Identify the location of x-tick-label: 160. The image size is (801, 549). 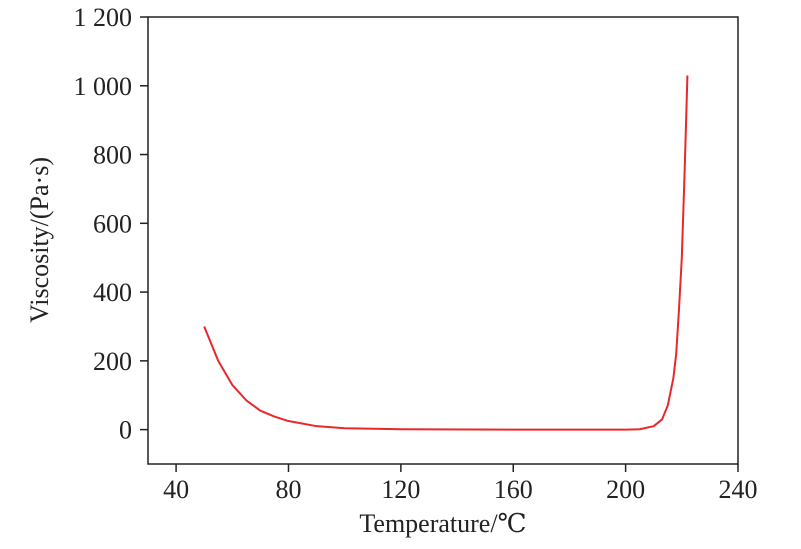
(513, 489).